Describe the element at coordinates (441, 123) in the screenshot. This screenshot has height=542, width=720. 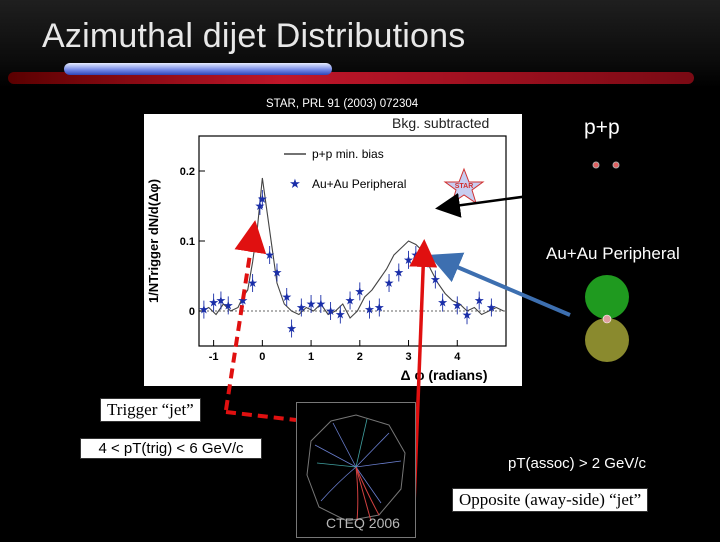
I see `bkg-subtracted-label: Bkg. subtracted` at that location.